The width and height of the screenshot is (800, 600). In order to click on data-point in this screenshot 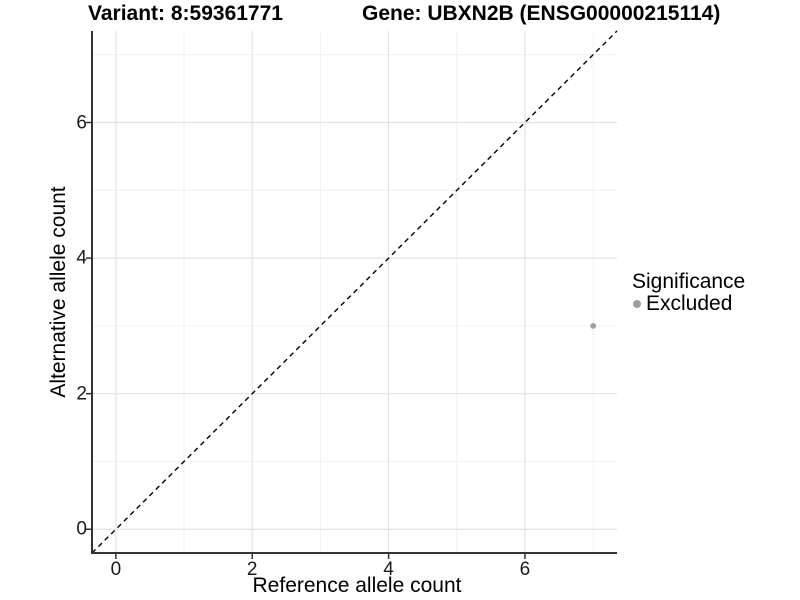, I will do `click(593, 325)`.